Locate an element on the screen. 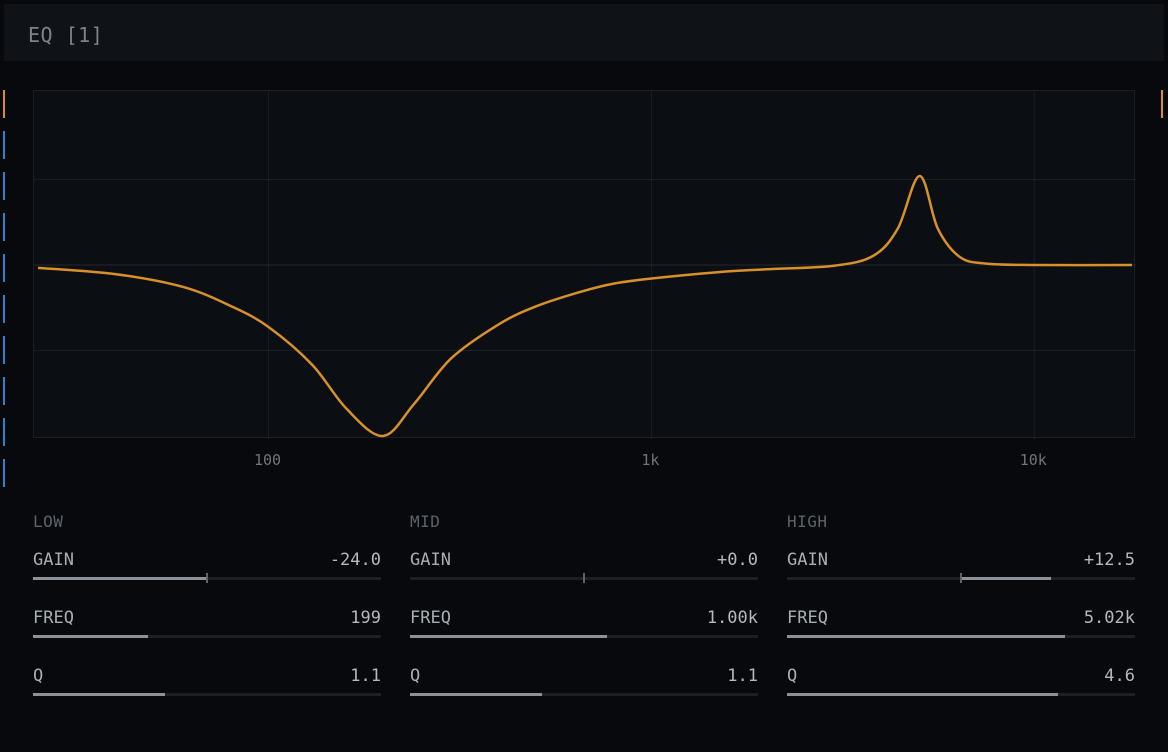 The image size is (1168, 752). level-markers is located at coordinates (5, 290).